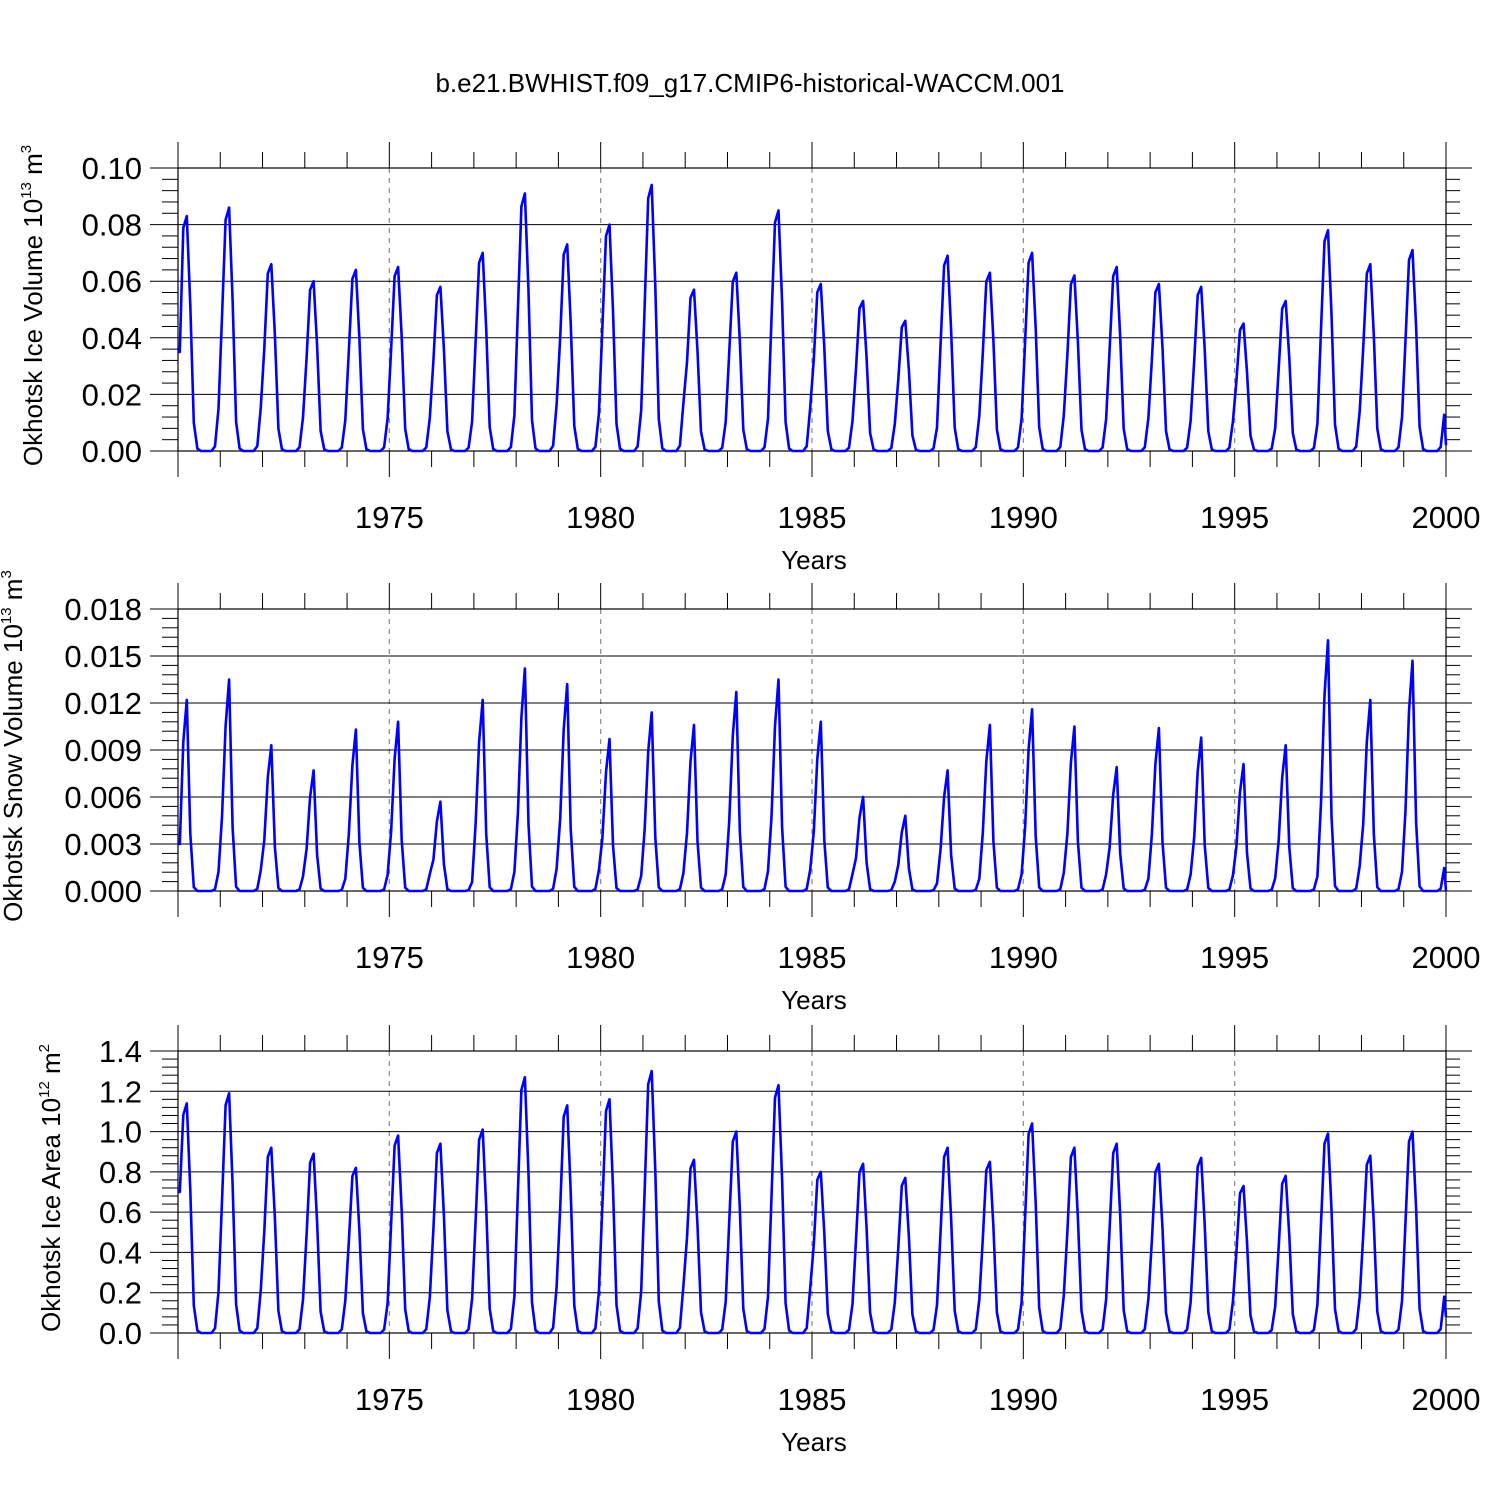 Image resolution: width=1500 pixels, height=1500 pixels. What do you see at coordinates (112, 225) in the screenshot?
I see `y-tick-label: 0.08` at bounding box center [112, 225].